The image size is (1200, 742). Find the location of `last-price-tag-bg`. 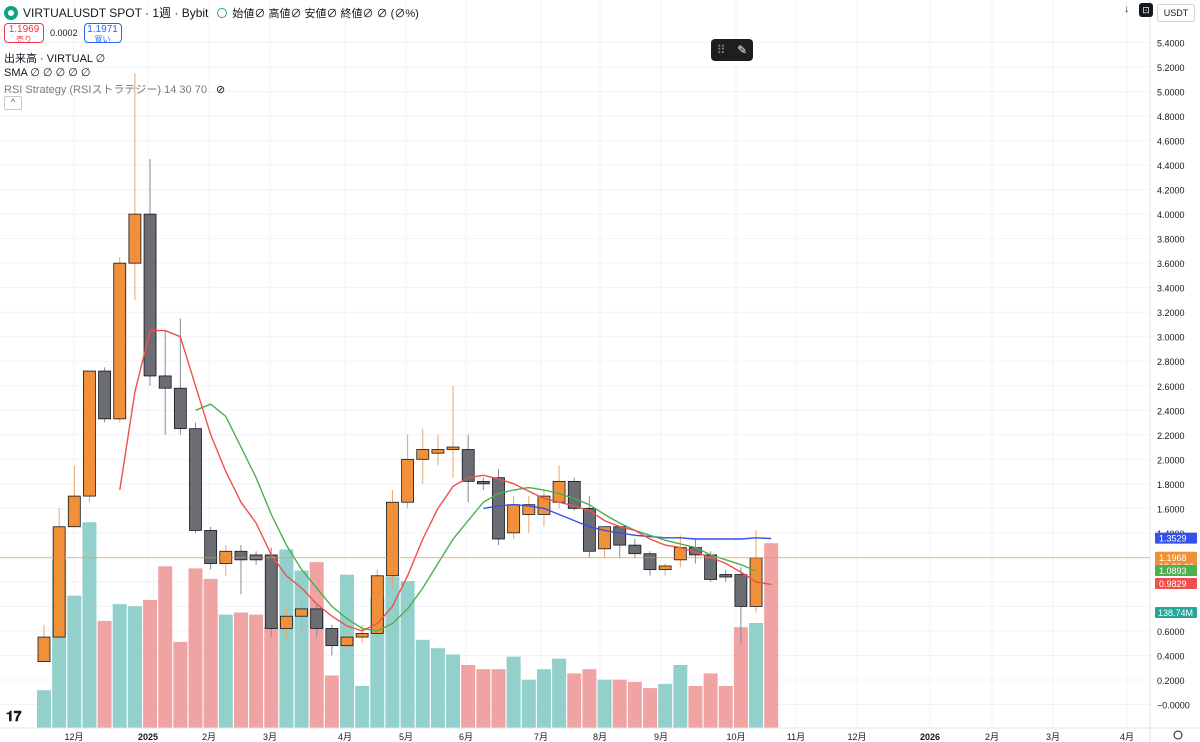

last-price-tag-bg is located at coordinates (1176, 557).